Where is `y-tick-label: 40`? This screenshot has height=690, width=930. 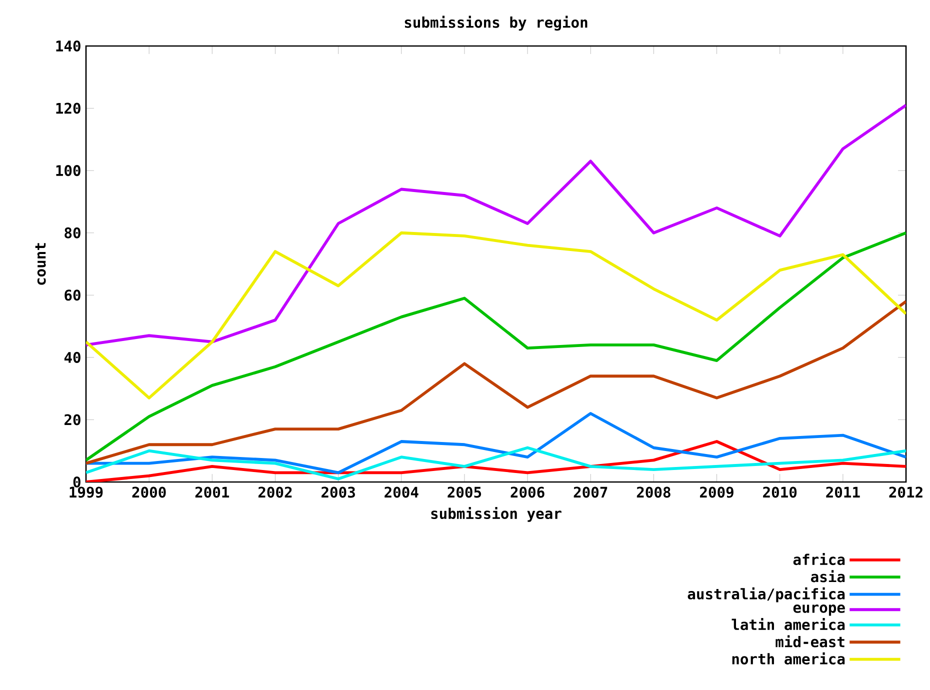
y-tick-label: 40 is located at coordinates (72, 357).